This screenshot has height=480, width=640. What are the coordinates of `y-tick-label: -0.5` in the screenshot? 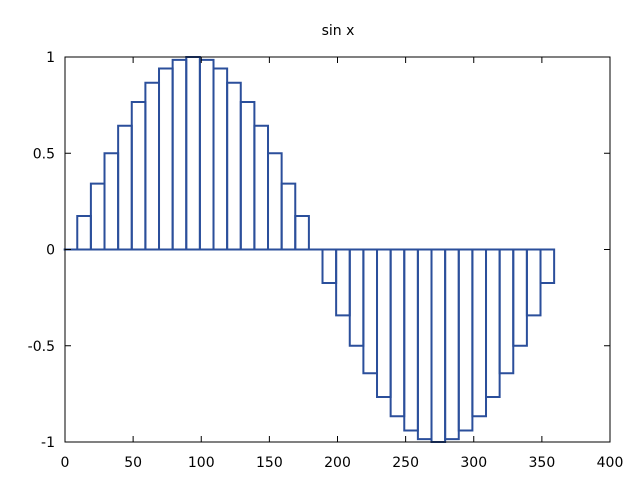 It's located at (41, 347).